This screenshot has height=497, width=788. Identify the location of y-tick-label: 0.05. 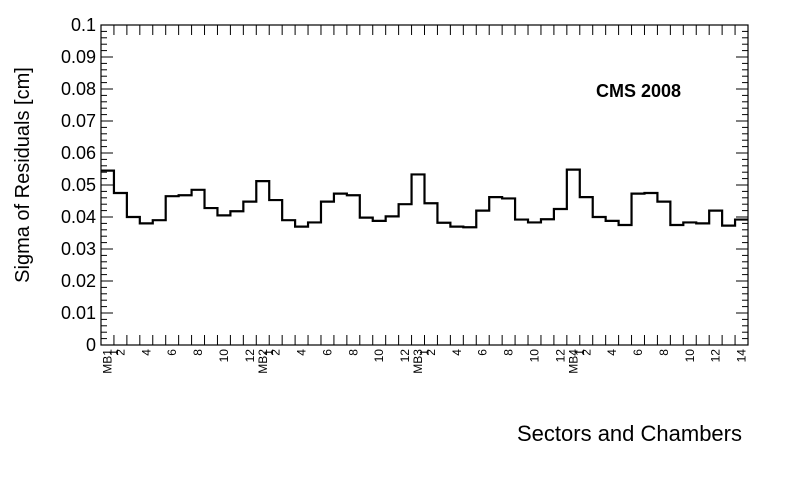
(78, 185).